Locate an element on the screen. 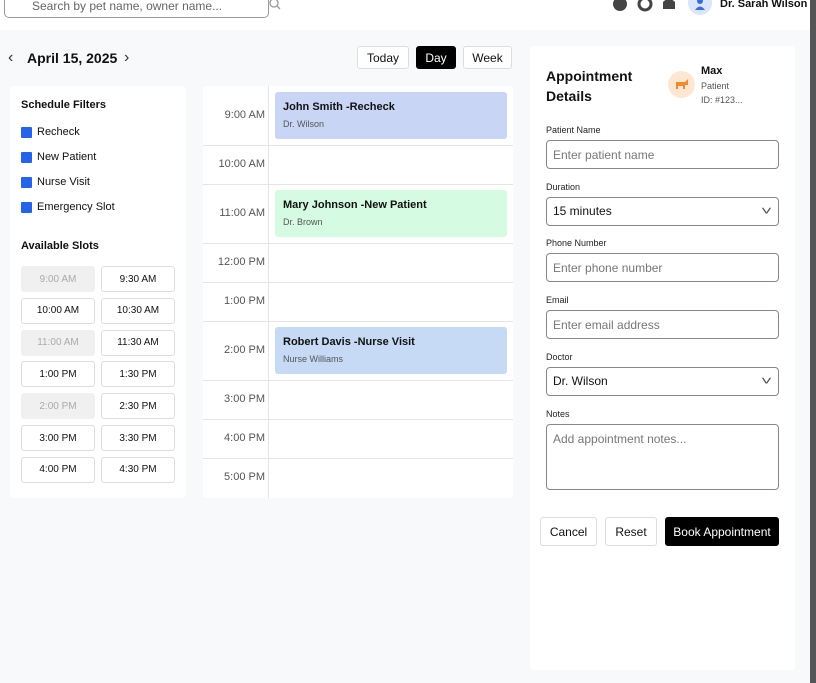 The image size is (816, 683). slot-button: 9:30 AM is located at coordinates (138, 279).